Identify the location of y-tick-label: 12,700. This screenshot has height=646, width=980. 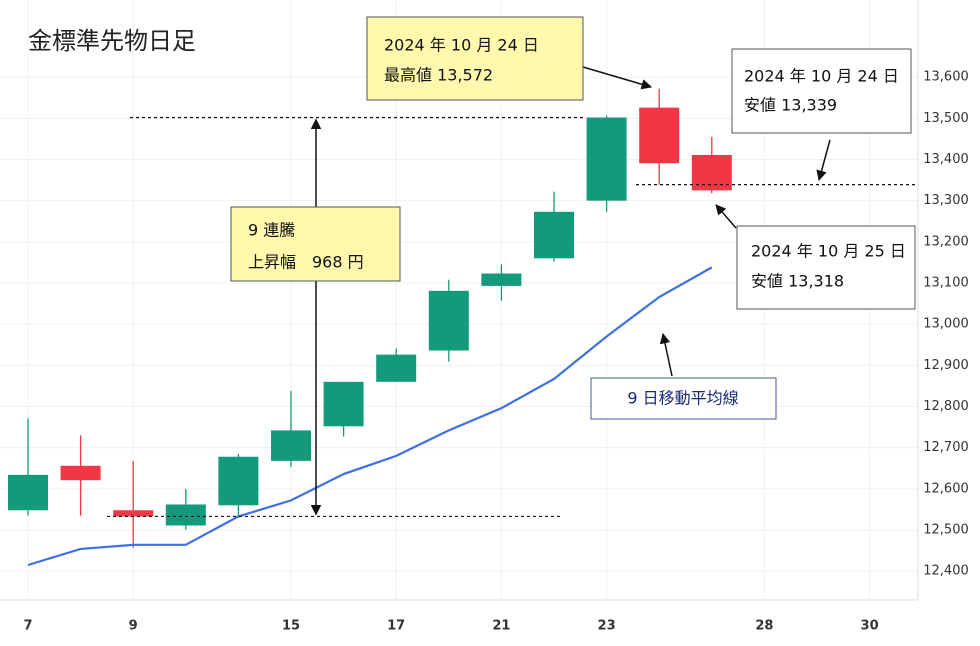
(946, 447).